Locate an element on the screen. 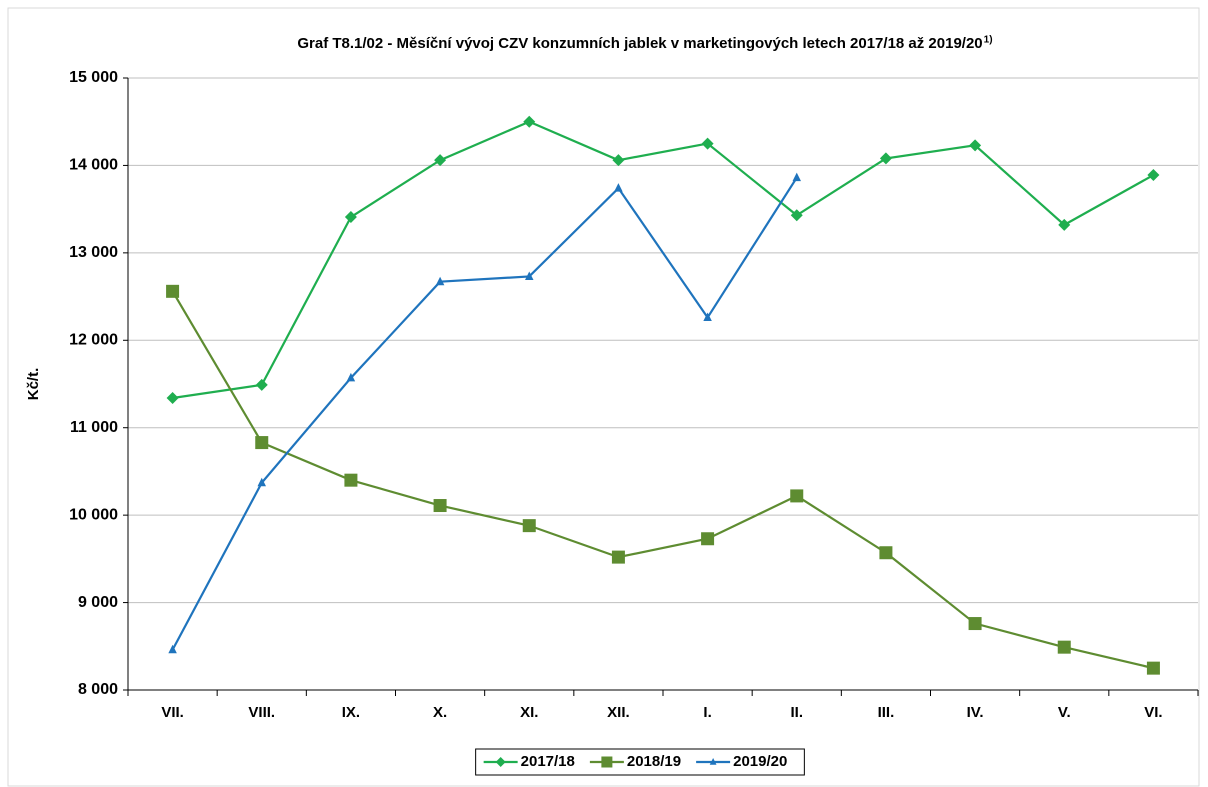 This screenshot has height=787, width=1208. y-tick-label: 15 000 is located at coordinates (93, 77).